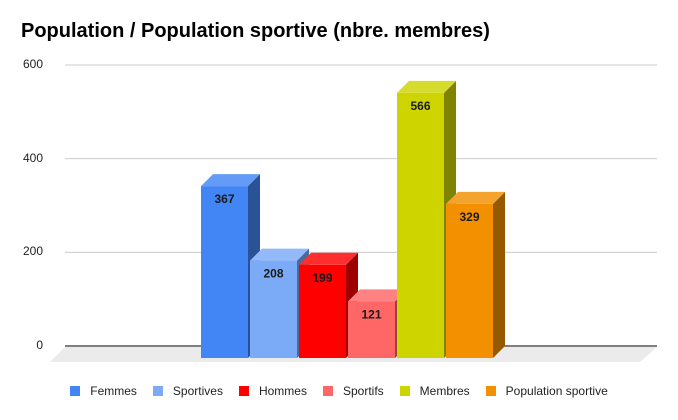  What do you see at coordinates (469, 217) in the screenshot?
I see `data-label: 329` at bounding box center [469, 217].